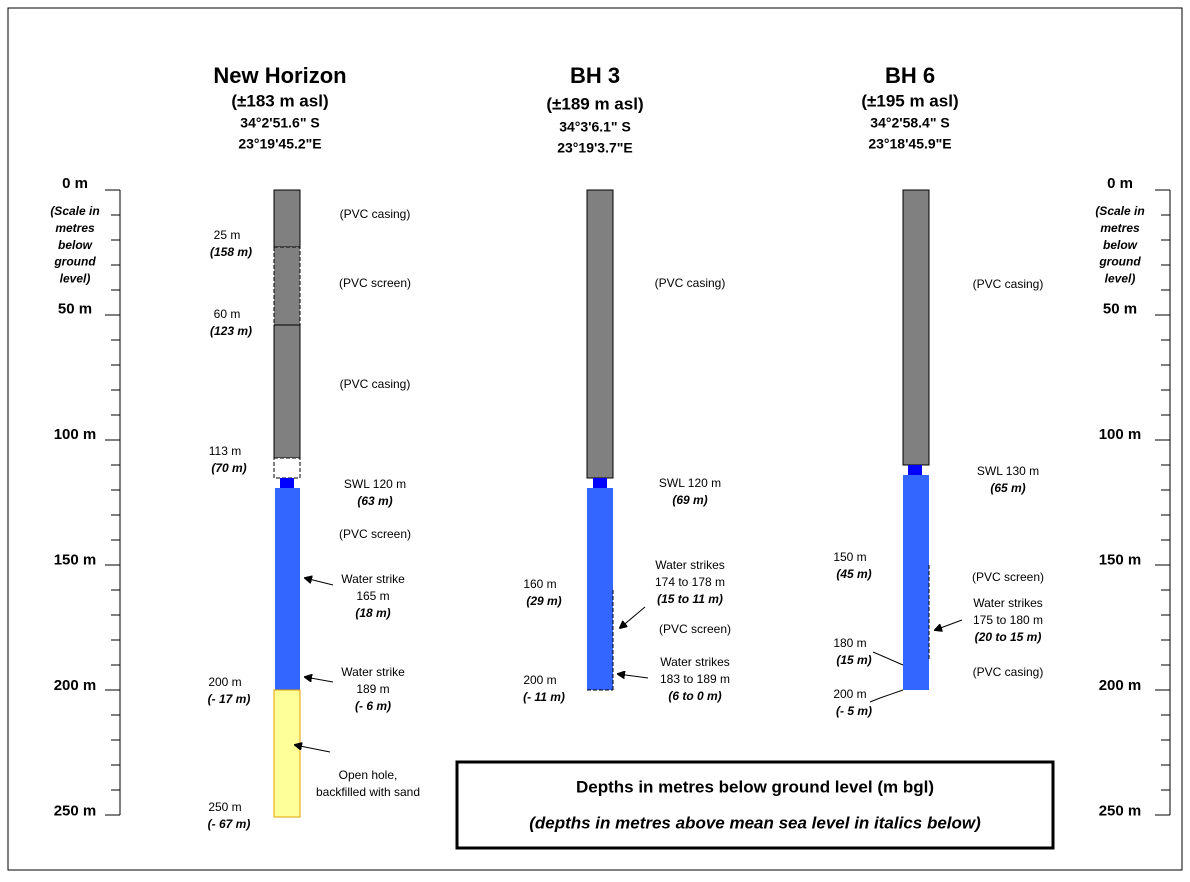 The width and height of the screenshot is (1190, 882). What do you see at coordinates (853, 660) in the screenshot?
I see `asl-label: (15 m)` at bounding box center [853, 660].